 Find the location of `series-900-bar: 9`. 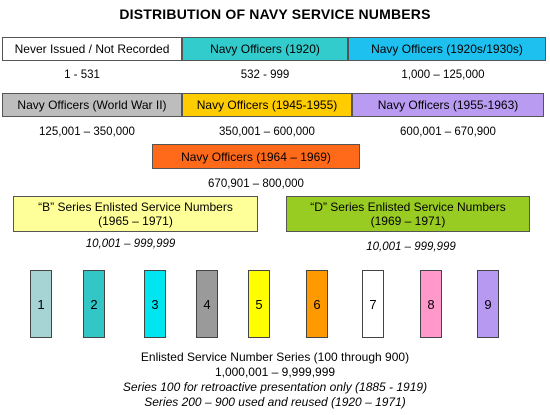

series-900-bar: 9 is located at coordinates (488, 304).